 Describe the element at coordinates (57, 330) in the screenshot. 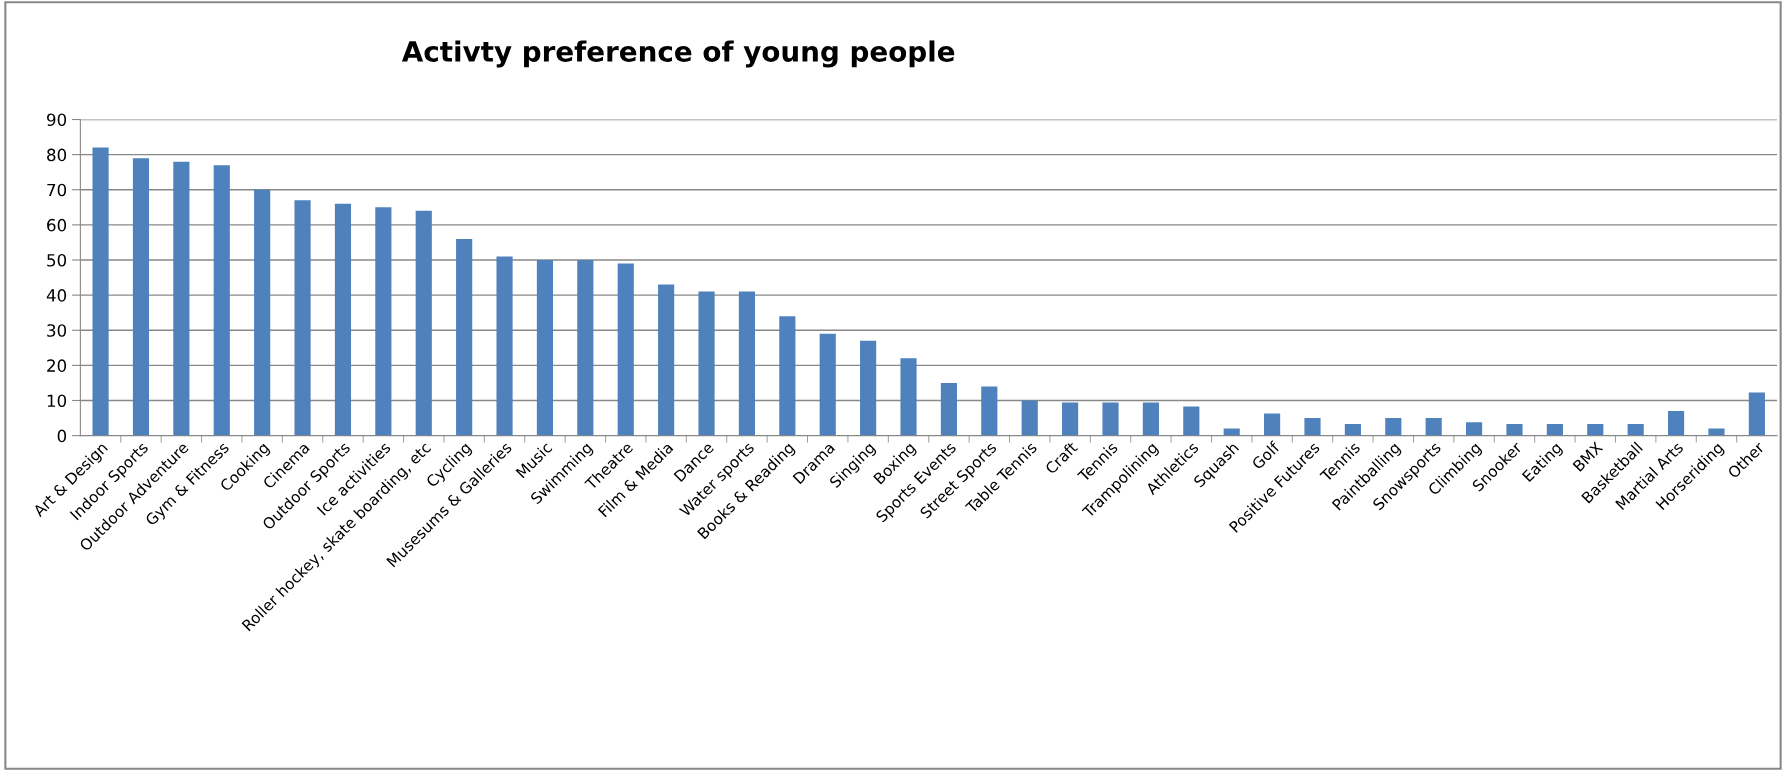

I see `y-tick-label: 30` at that location.